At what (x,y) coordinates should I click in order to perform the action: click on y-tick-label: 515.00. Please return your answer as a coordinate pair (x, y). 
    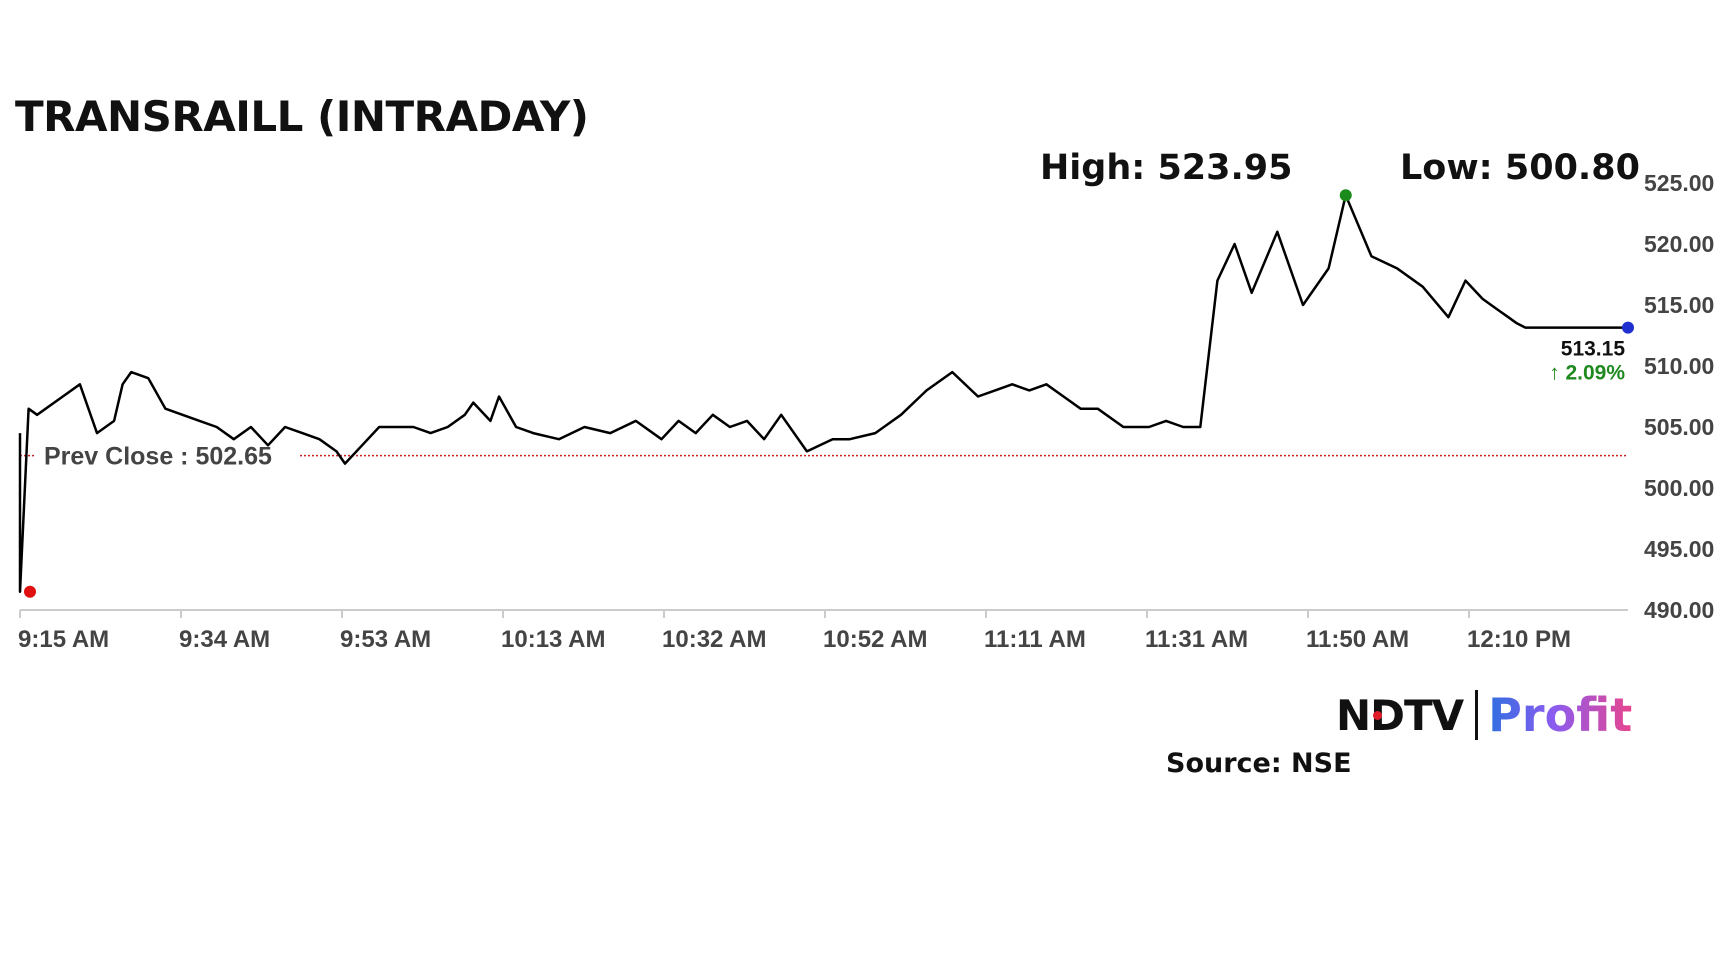
    Looking at the image, I should click on (1679, 305).